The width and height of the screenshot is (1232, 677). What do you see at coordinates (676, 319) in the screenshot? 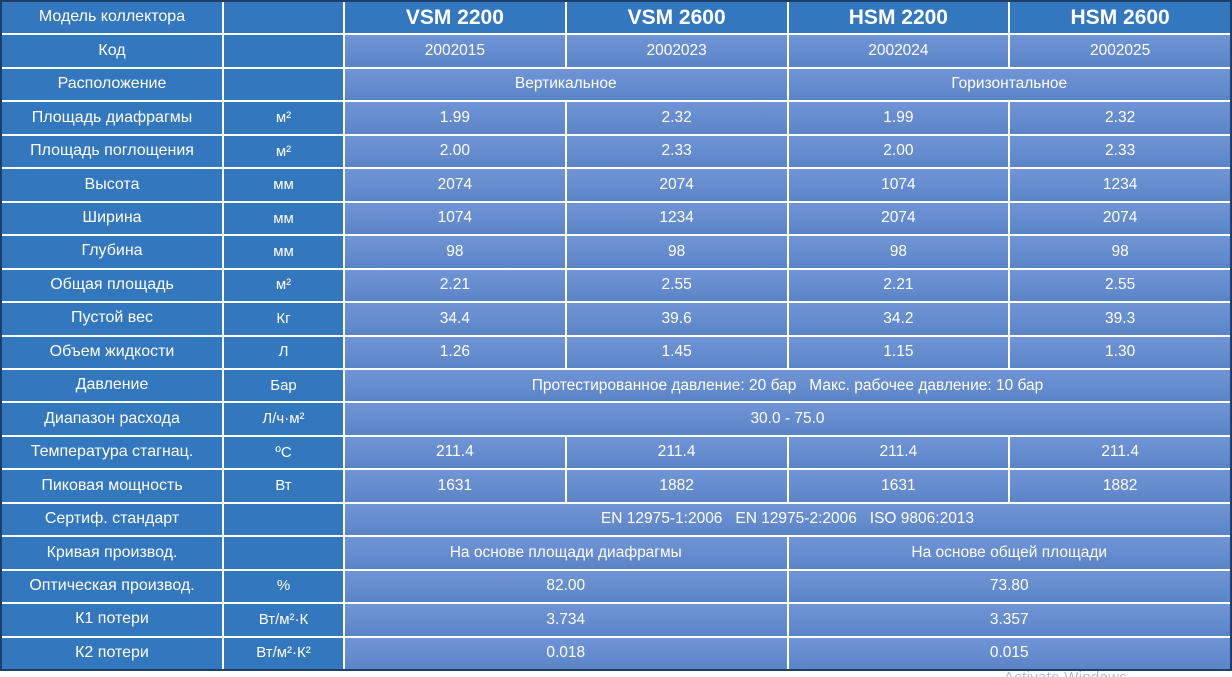
I see `value-cell: 39.6` at bounding box center [676, 319].